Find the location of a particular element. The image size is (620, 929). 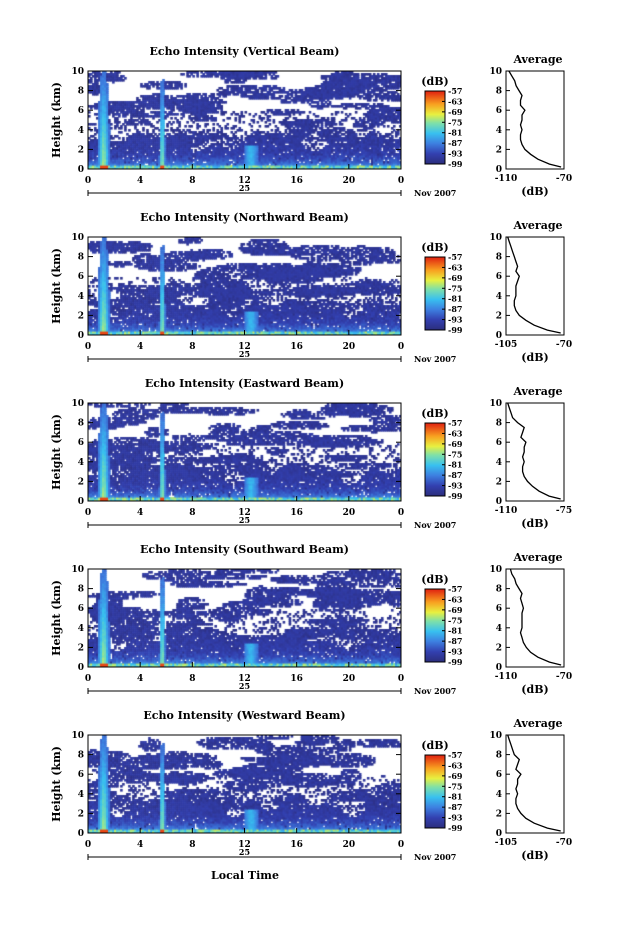

average-x-tick-label: -70 is located at coordinates (564, 677).